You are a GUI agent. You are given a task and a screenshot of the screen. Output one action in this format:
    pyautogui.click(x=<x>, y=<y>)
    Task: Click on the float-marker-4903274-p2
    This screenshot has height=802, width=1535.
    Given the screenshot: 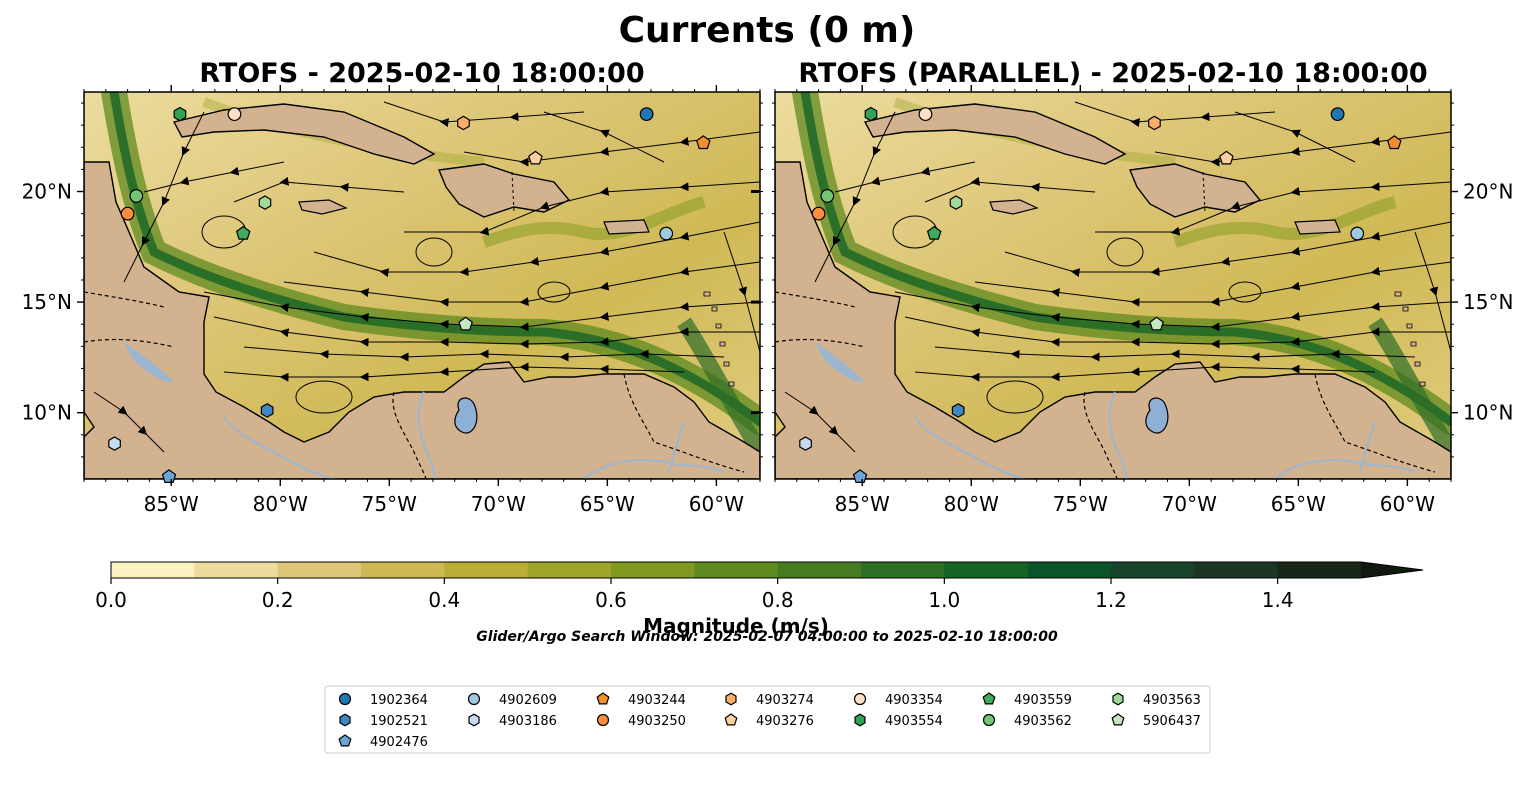 What is the action you would take?
    pyautogui.click(x=1154, y=123)
    